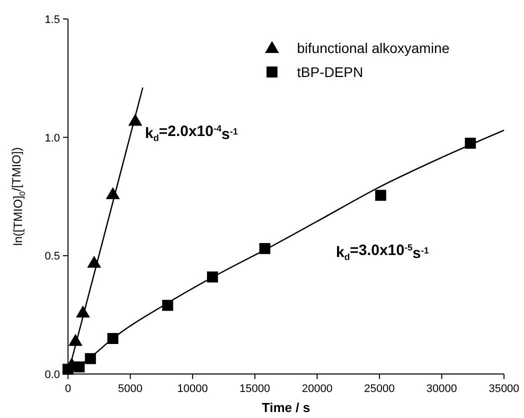 The width and height of the screenshot is (524, 418). Describe the element at coordinates (191, 133) in the screenshot. I see `annotation: k$_{d}$=2.0x10$^{-4}$s$^{-1}$` at that location.